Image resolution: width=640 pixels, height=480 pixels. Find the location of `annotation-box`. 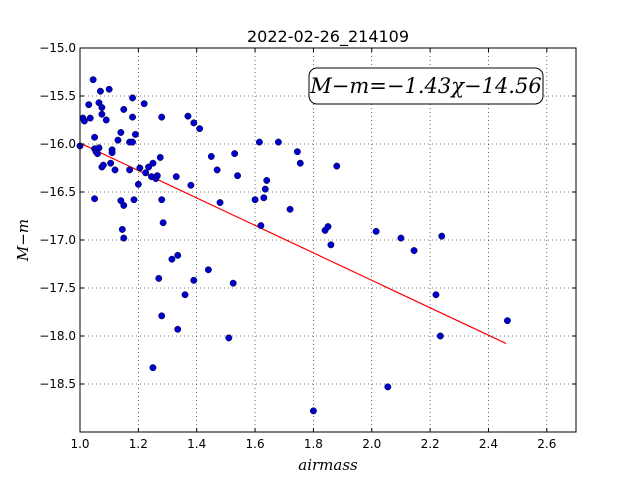

annotation-box is located at coordinates (426, 86).